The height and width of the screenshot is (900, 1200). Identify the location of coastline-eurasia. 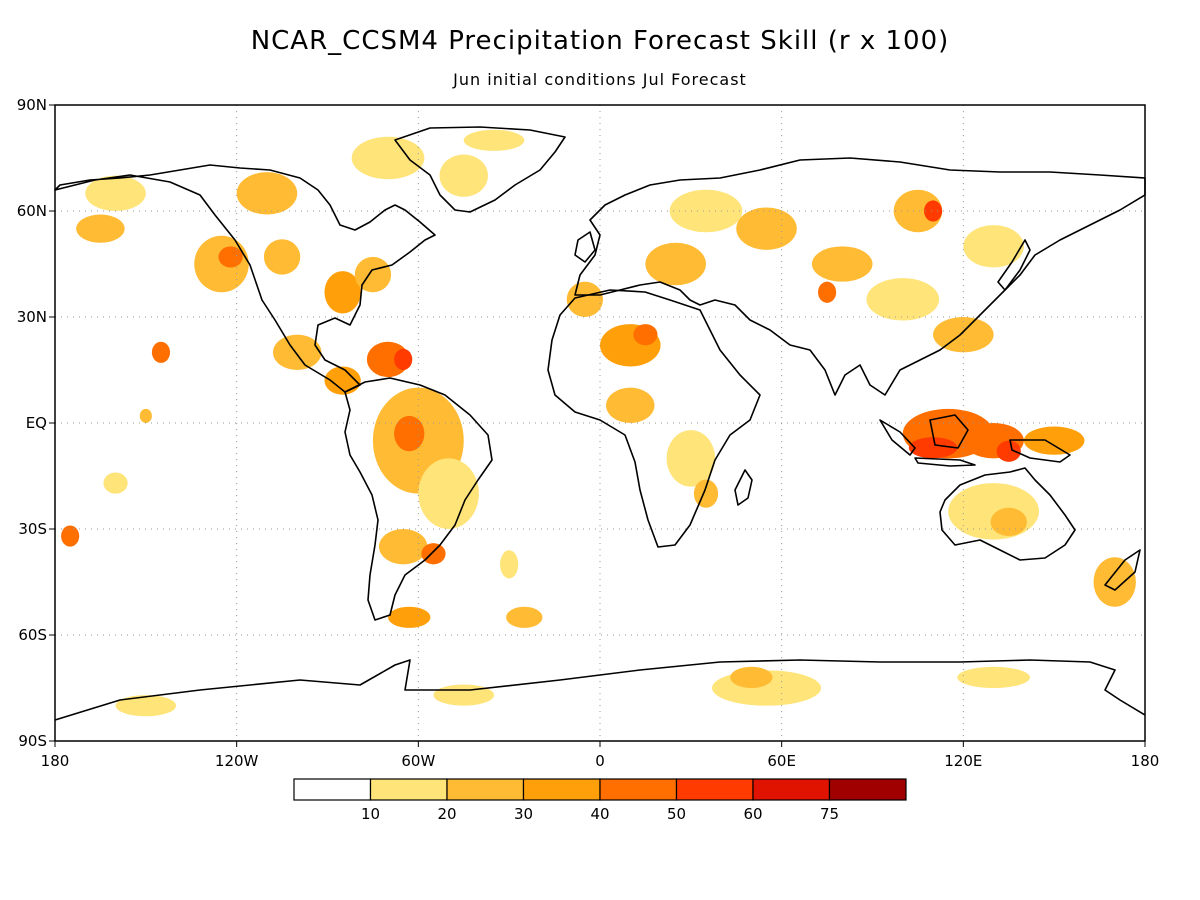
(860, 276).